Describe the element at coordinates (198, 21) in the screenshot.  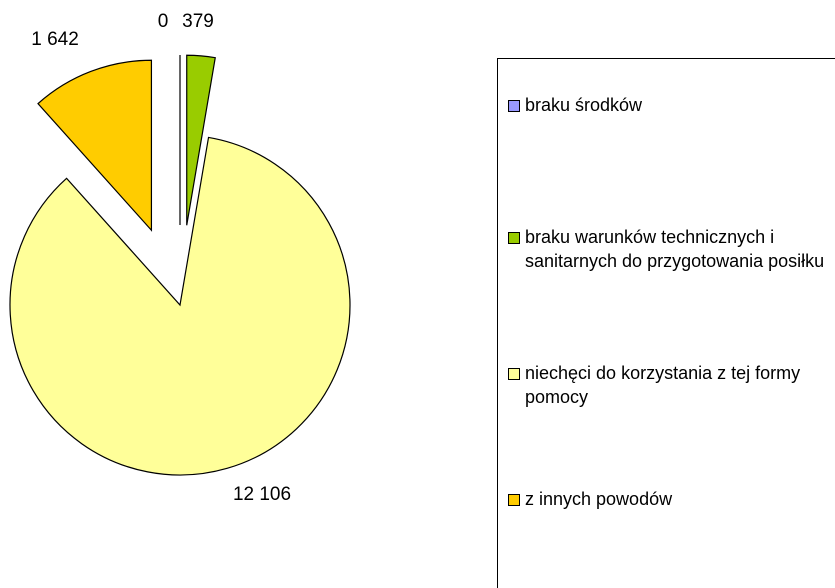
I see `data-label: 379` at that location.